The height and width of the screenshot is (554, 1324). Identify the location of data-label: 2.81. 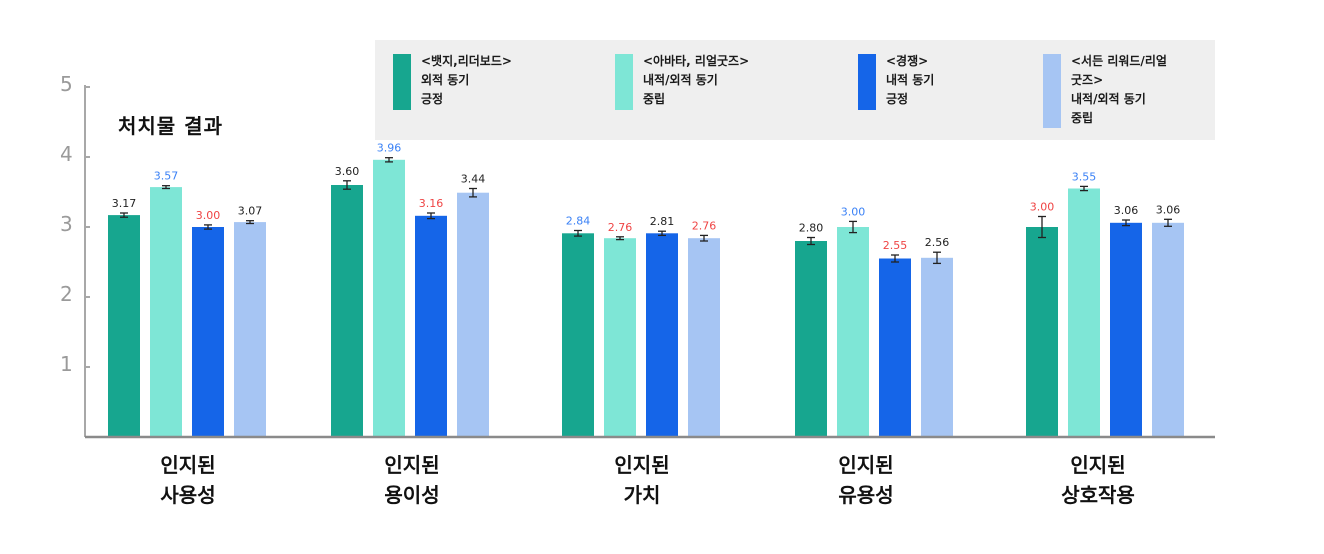
(662, 221).